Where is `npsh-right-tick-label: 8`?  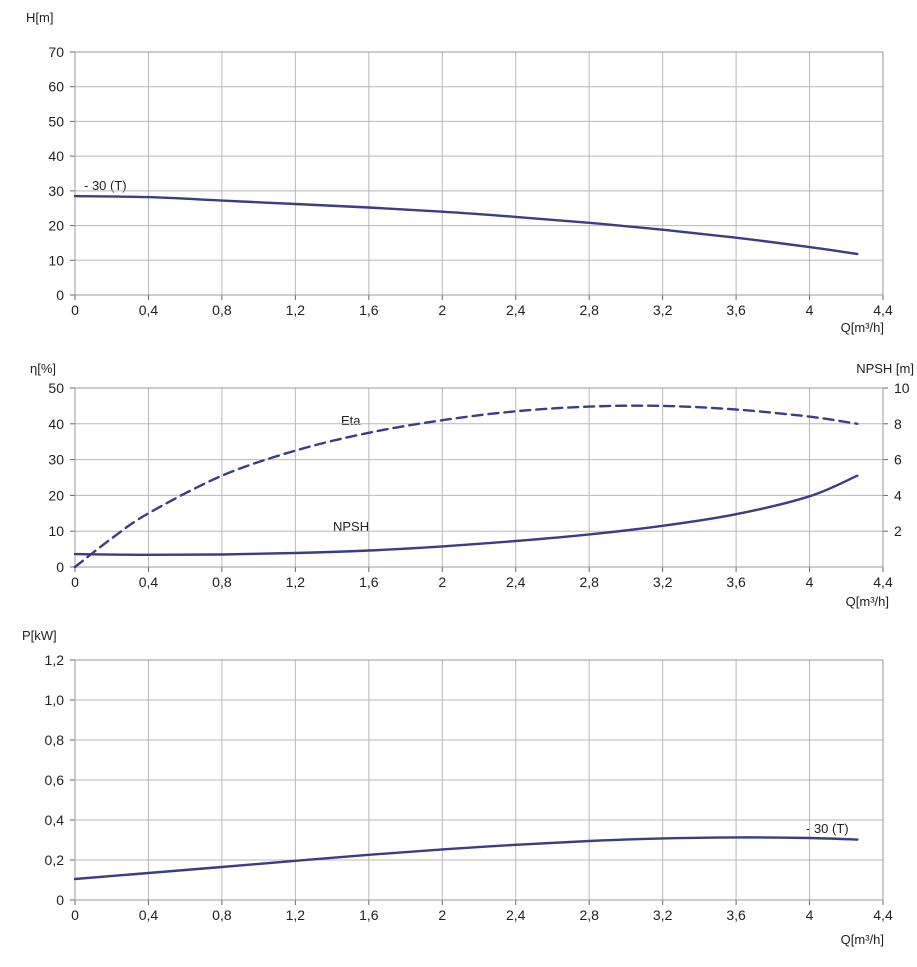
npsh-right-tick-label: 8 is located at coordinates (898, 424).